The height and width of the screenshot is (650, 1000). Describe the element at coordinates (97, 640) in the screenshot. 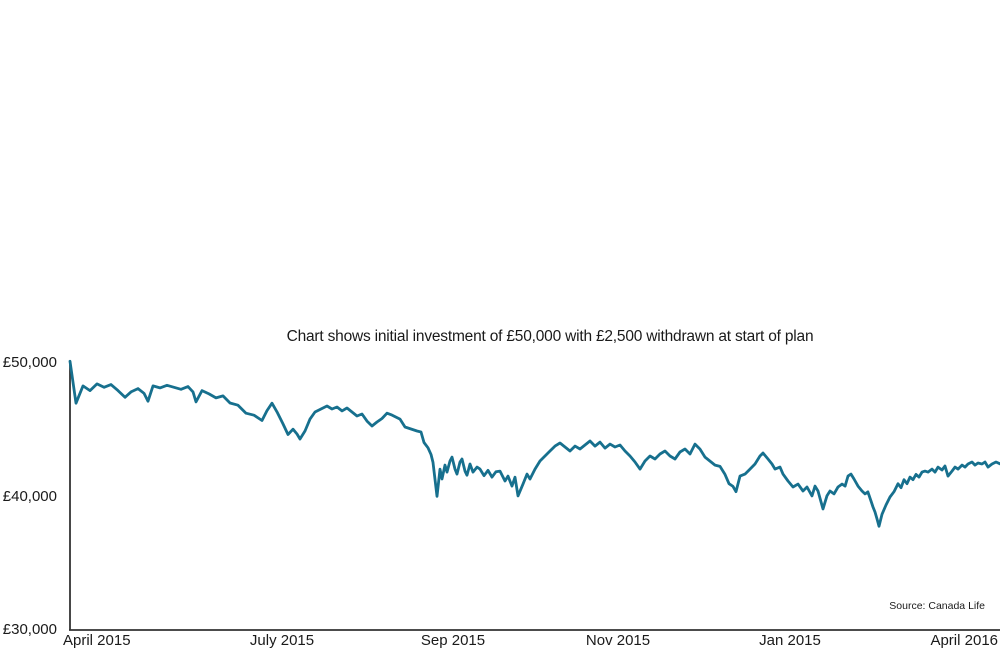

I see `x-axis-tick-label-april-2015: April 2015` at that location.